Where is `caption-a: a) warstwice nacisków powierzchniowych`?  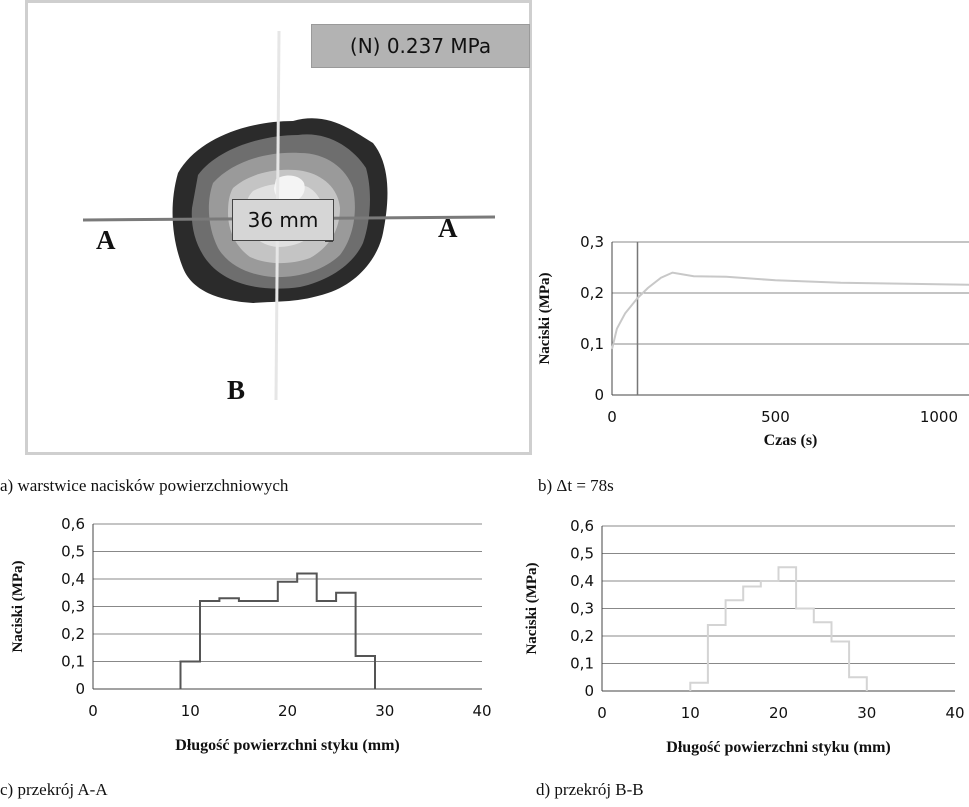 caption-a: a) warstwice nacisków powierzchniowych is located at coordinates (144, 485).